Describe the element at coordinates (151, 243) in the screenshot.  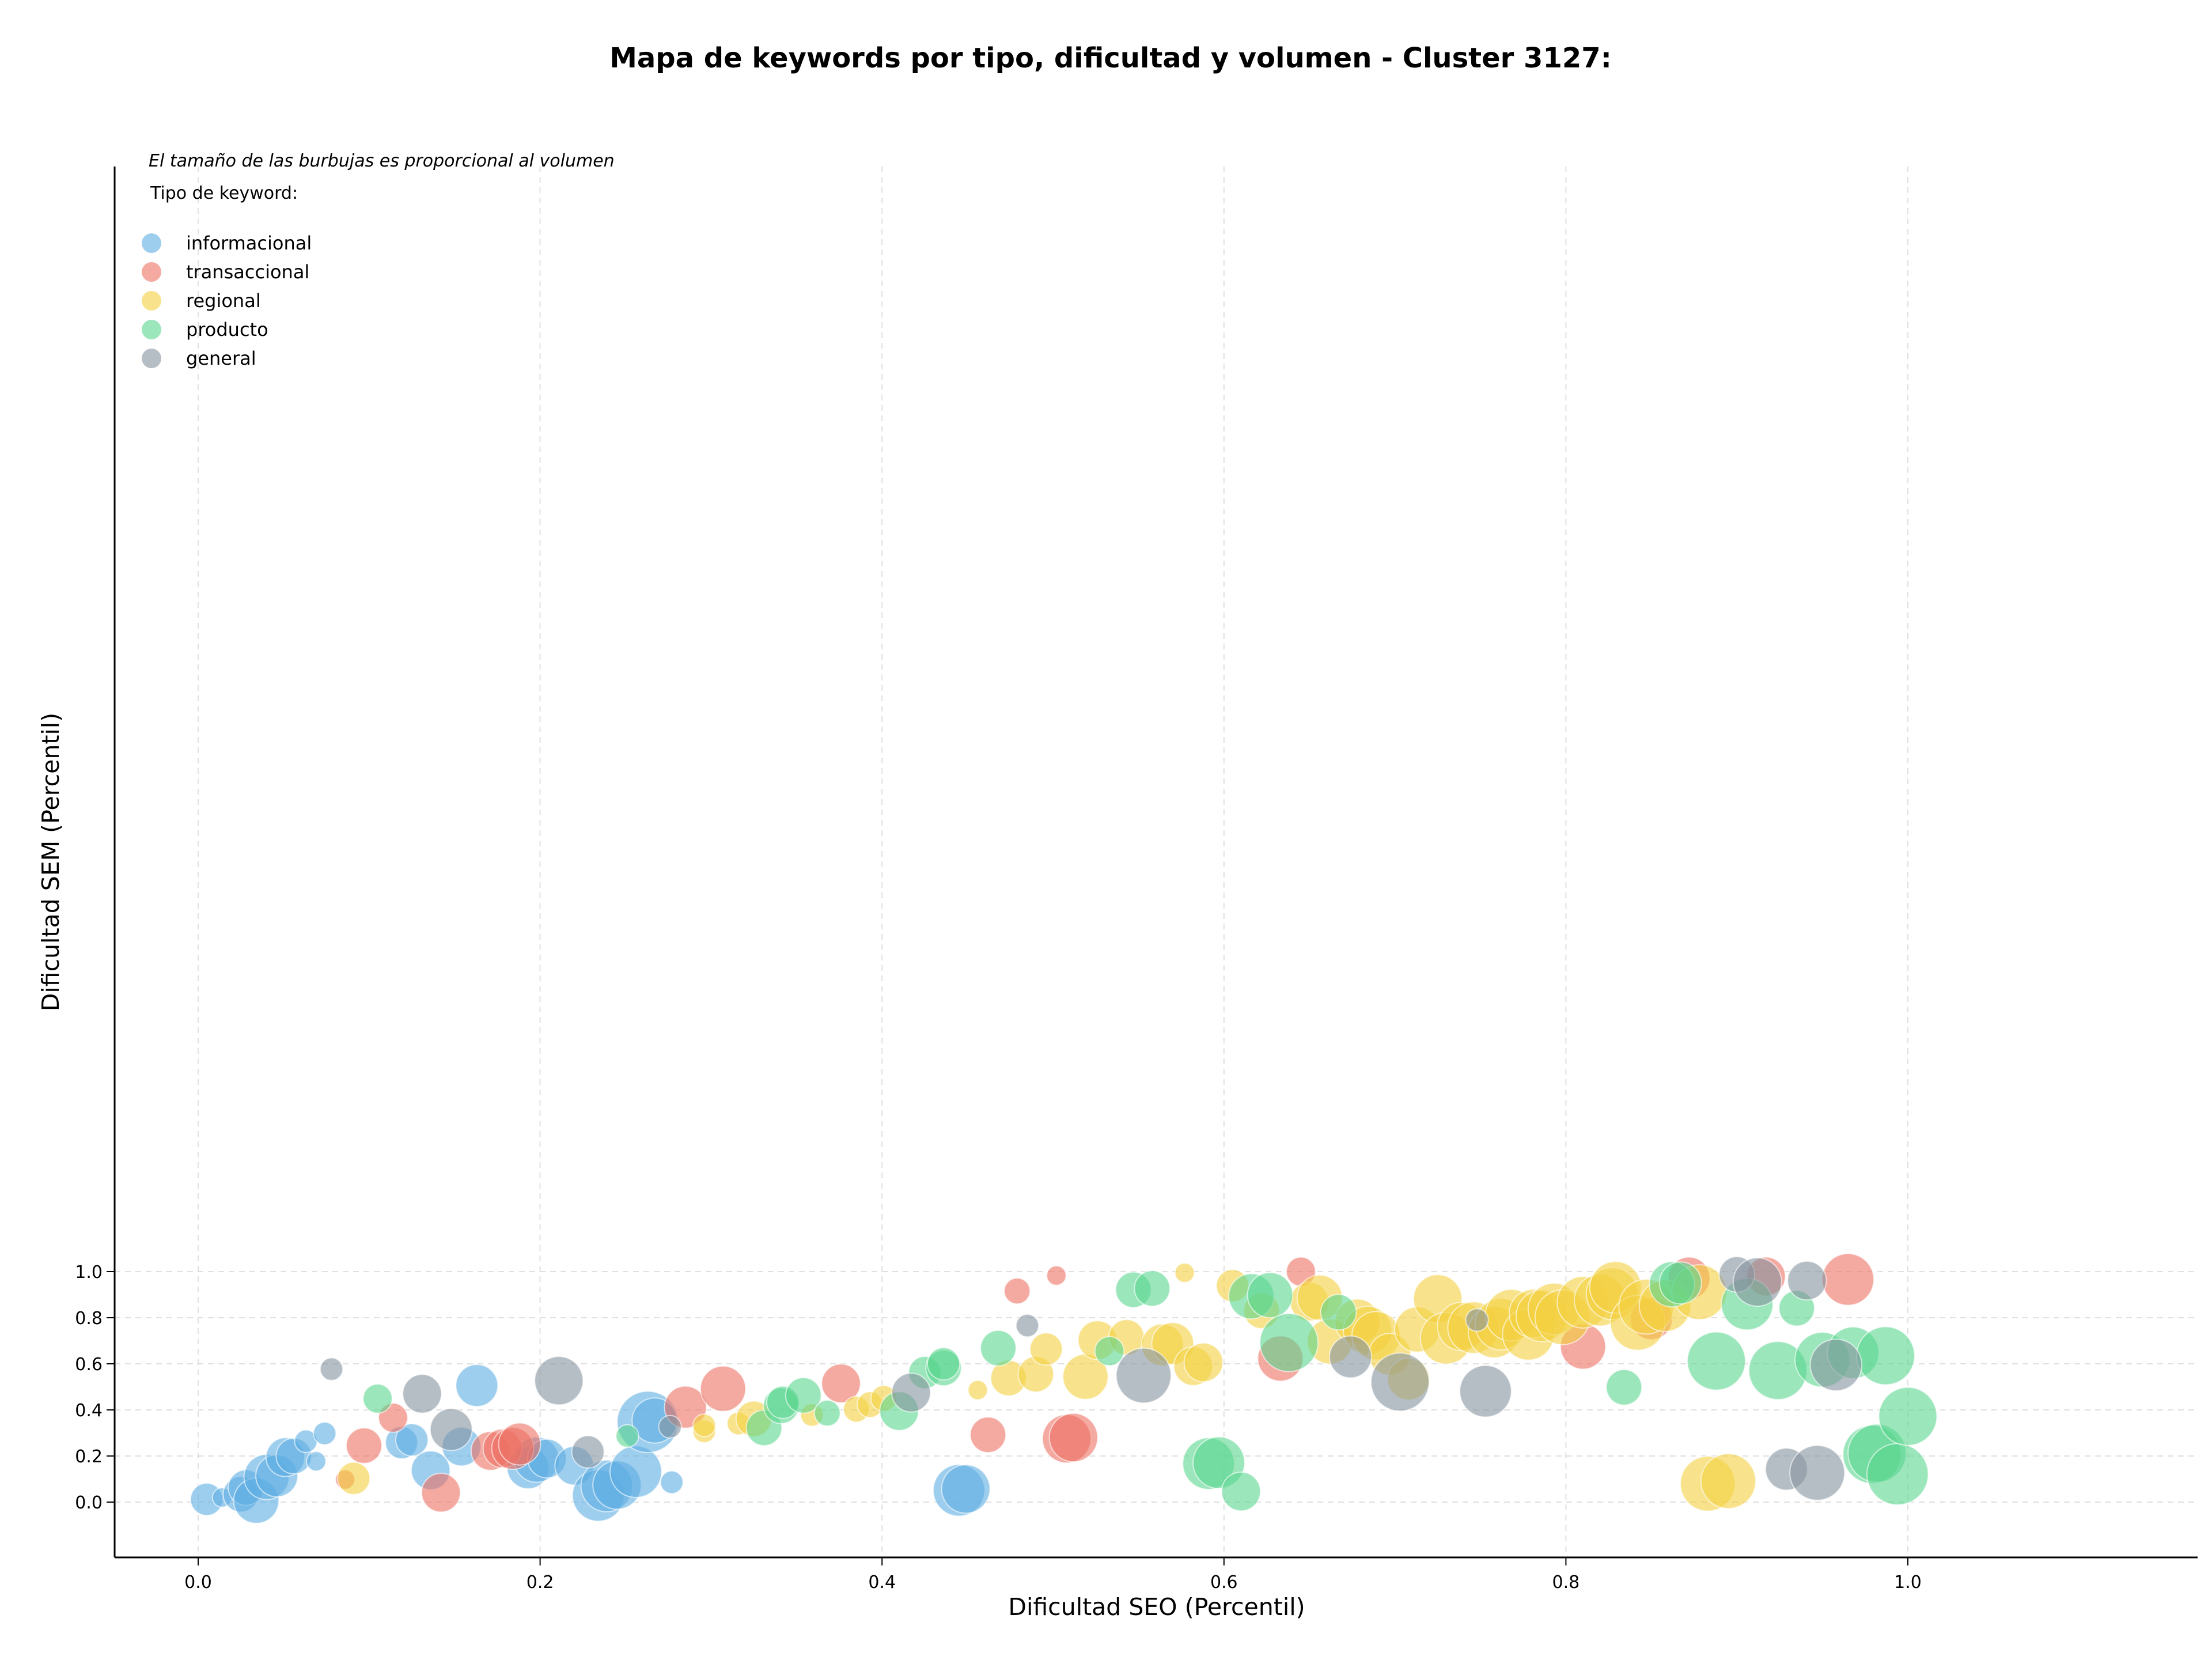
I see `legend-marker-informacional` at that location.